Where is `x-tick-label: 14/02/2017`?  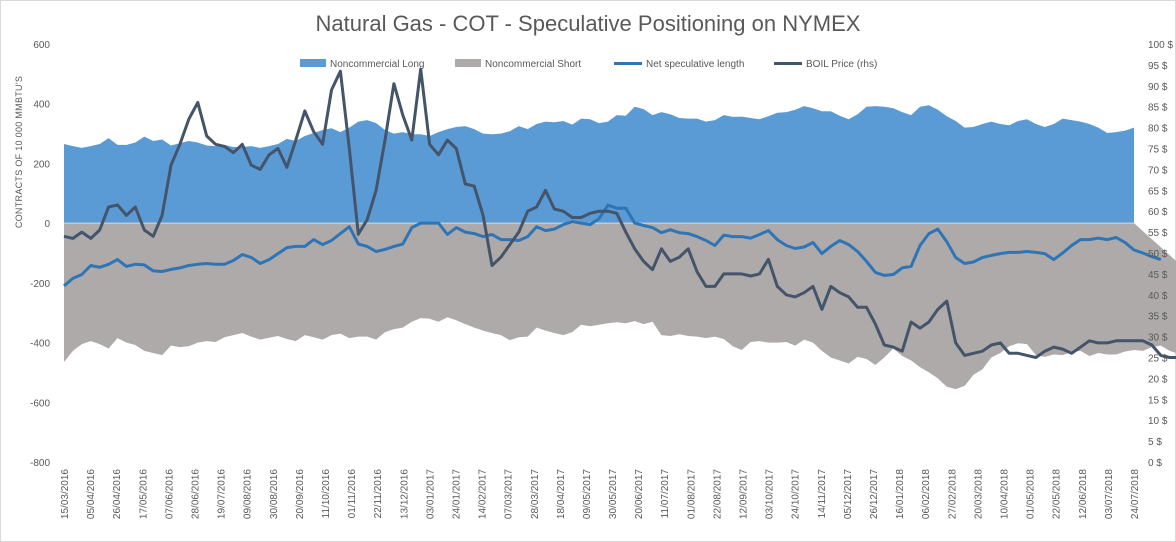 x-tick-label: 14/02/2017 is located at coordinates (483, 494).